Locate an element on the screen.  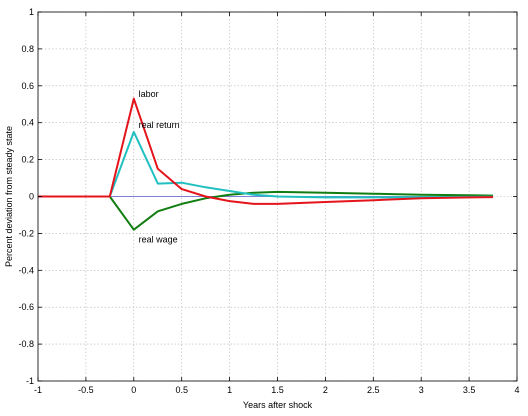
annotation-real-wage: real wage is located at coordinates (158, 240).